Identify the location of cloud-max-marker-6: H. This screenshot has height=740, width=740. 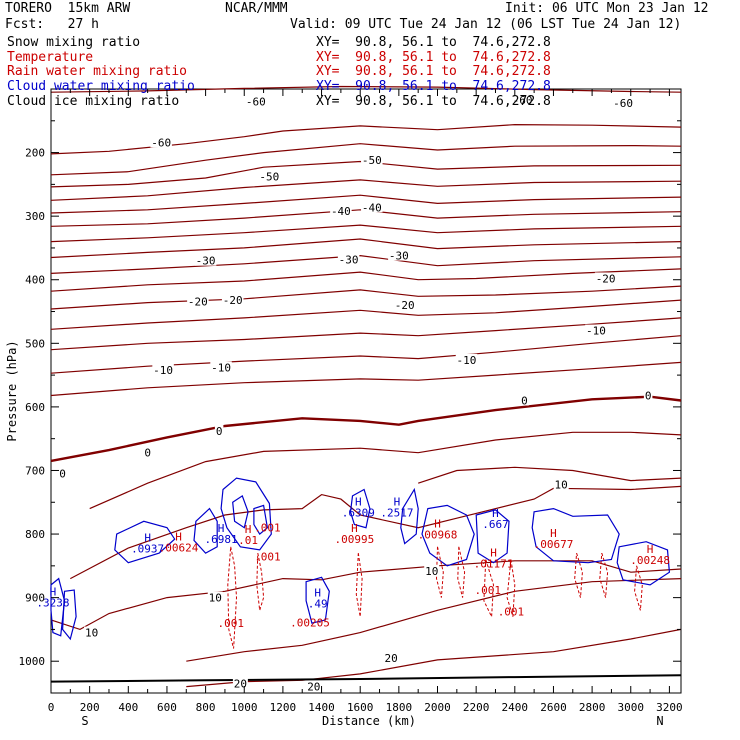
(317, 592).